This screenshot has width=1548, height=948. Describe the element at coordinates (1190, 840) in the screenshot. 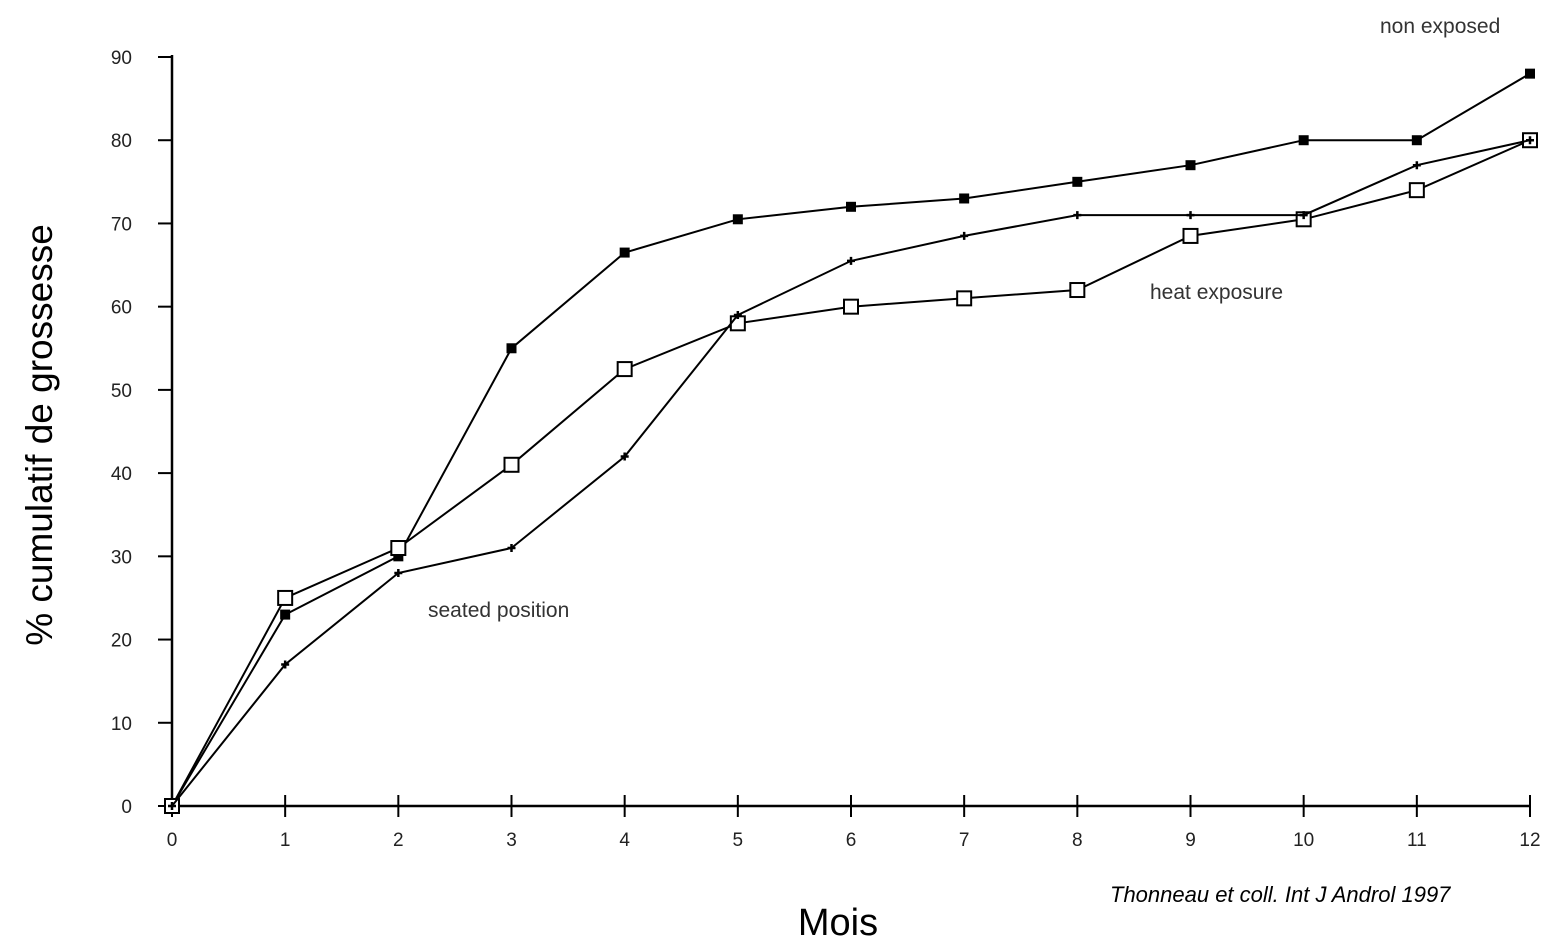

I see `x-tick-label: 9` at that location.